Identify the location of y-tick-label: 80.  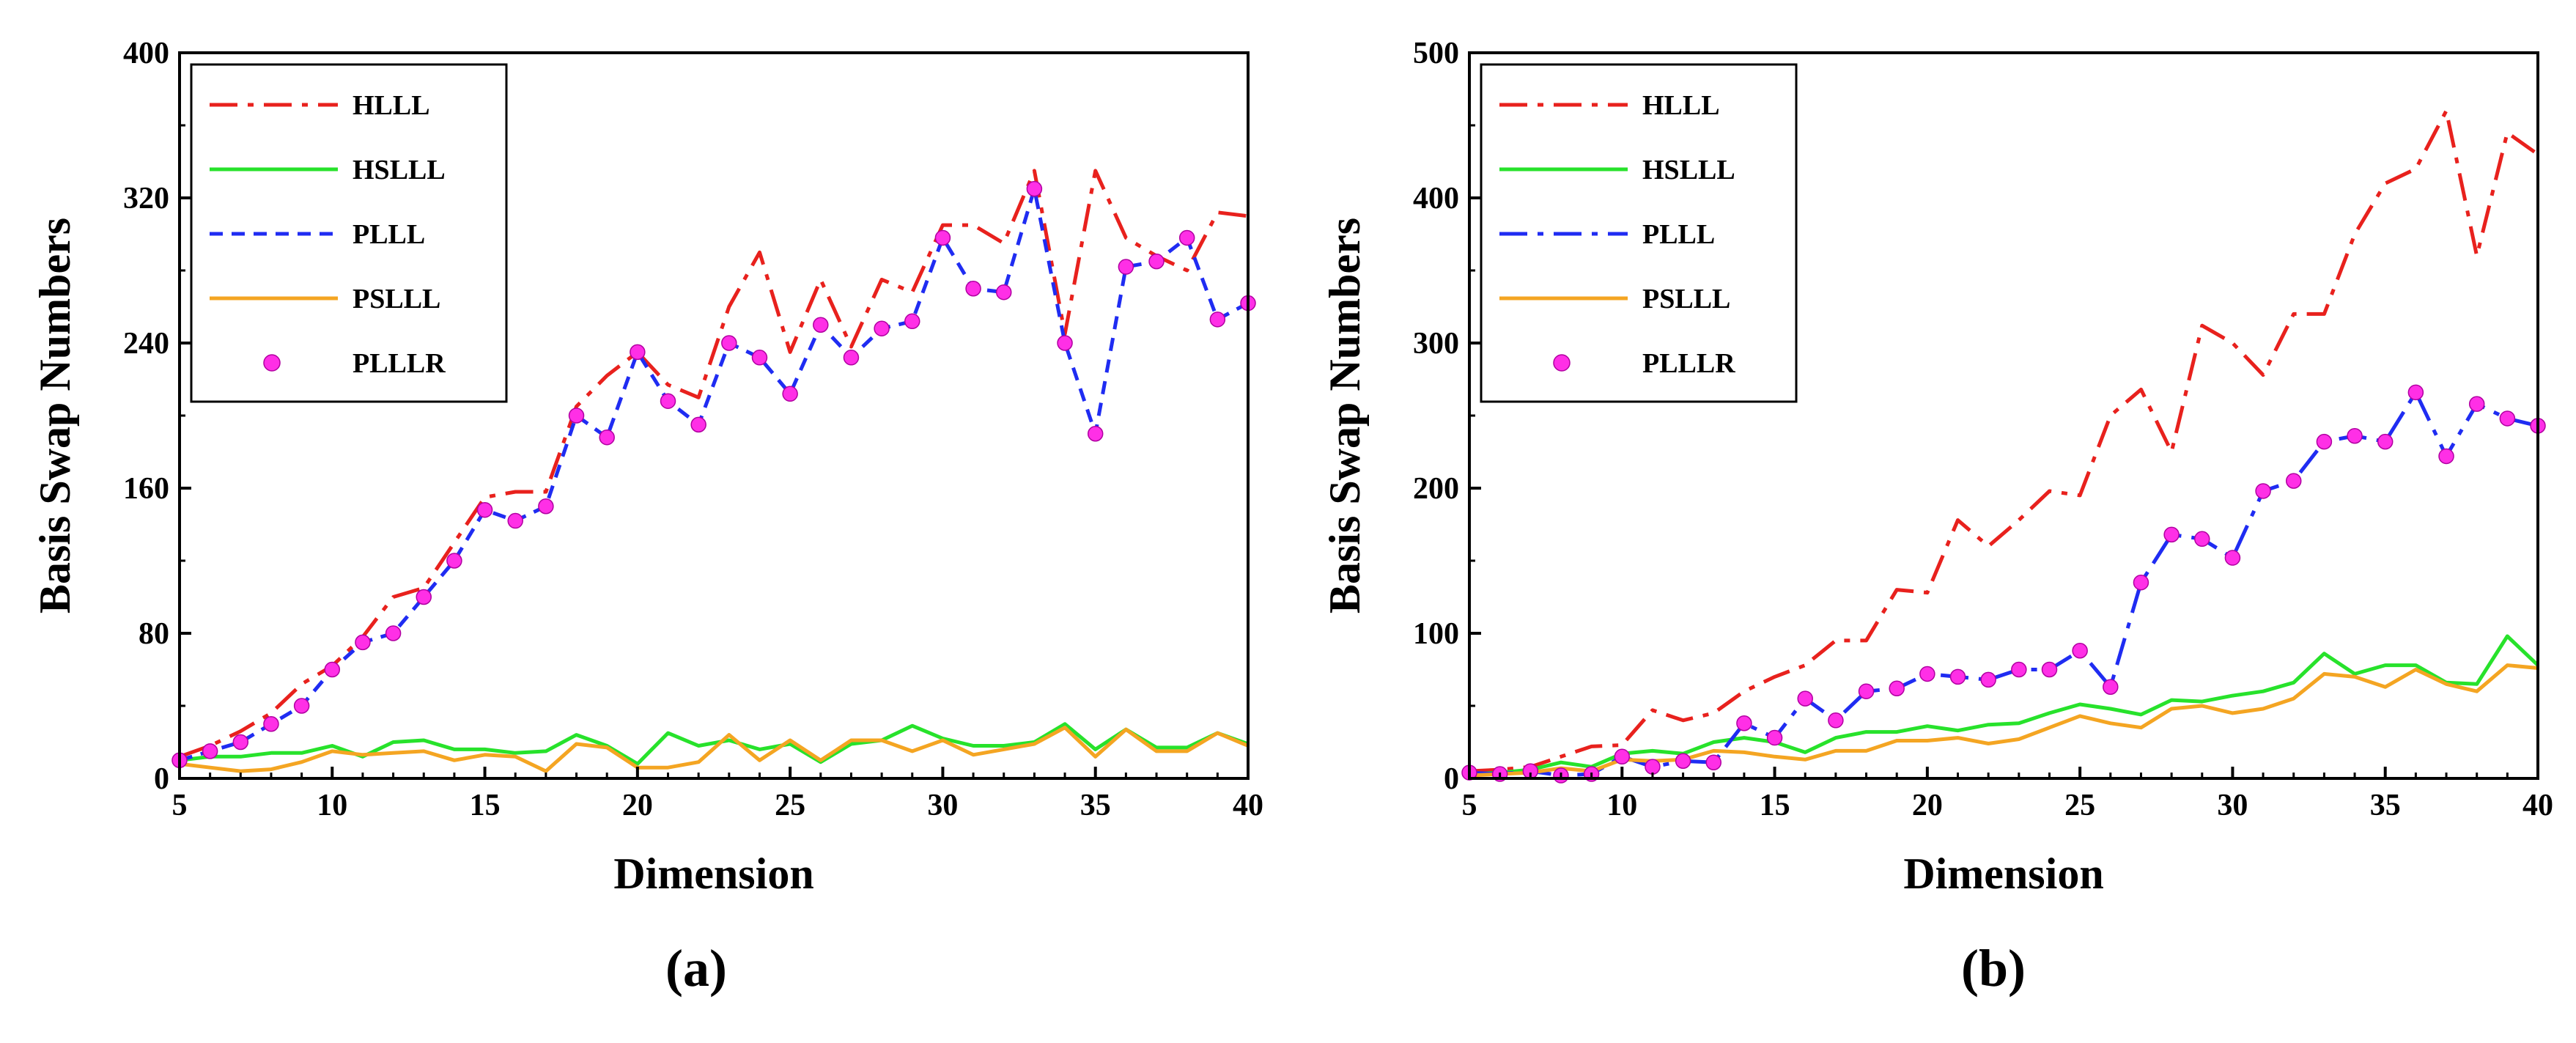
(154, 634).